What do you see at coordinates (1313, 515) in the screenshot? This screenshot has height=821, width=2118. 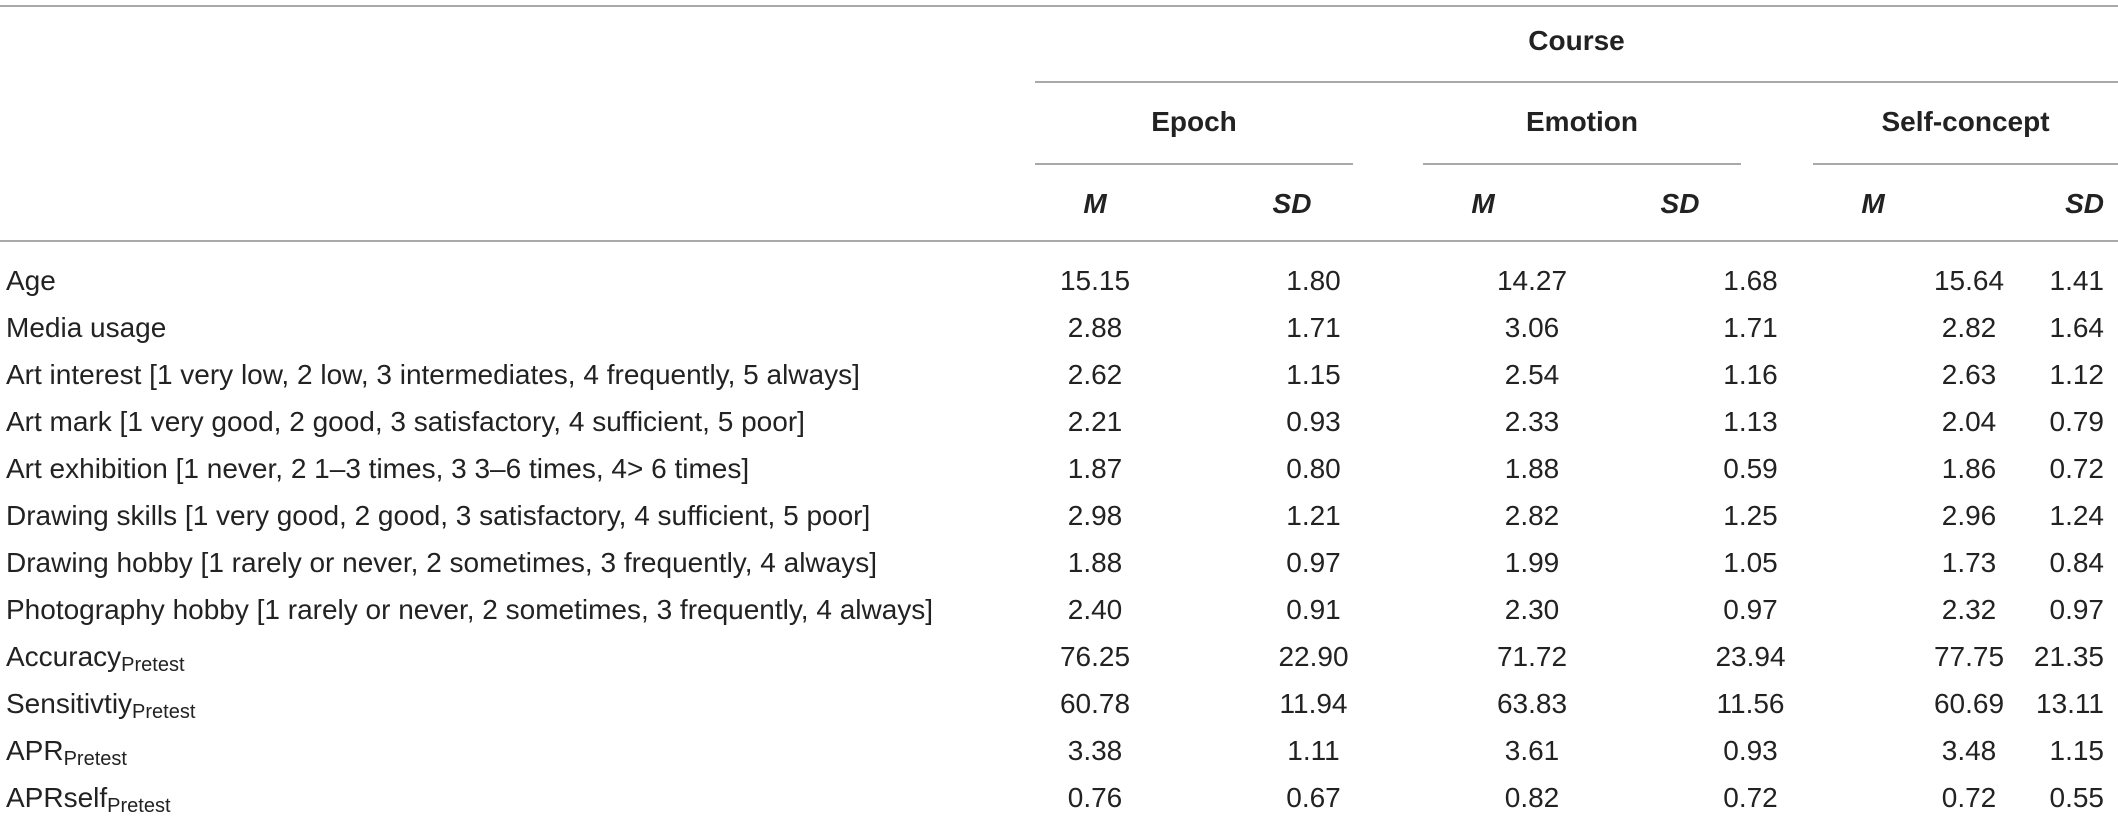 I see `sd-cell: 1.21` at bounding box center [1313, 515].